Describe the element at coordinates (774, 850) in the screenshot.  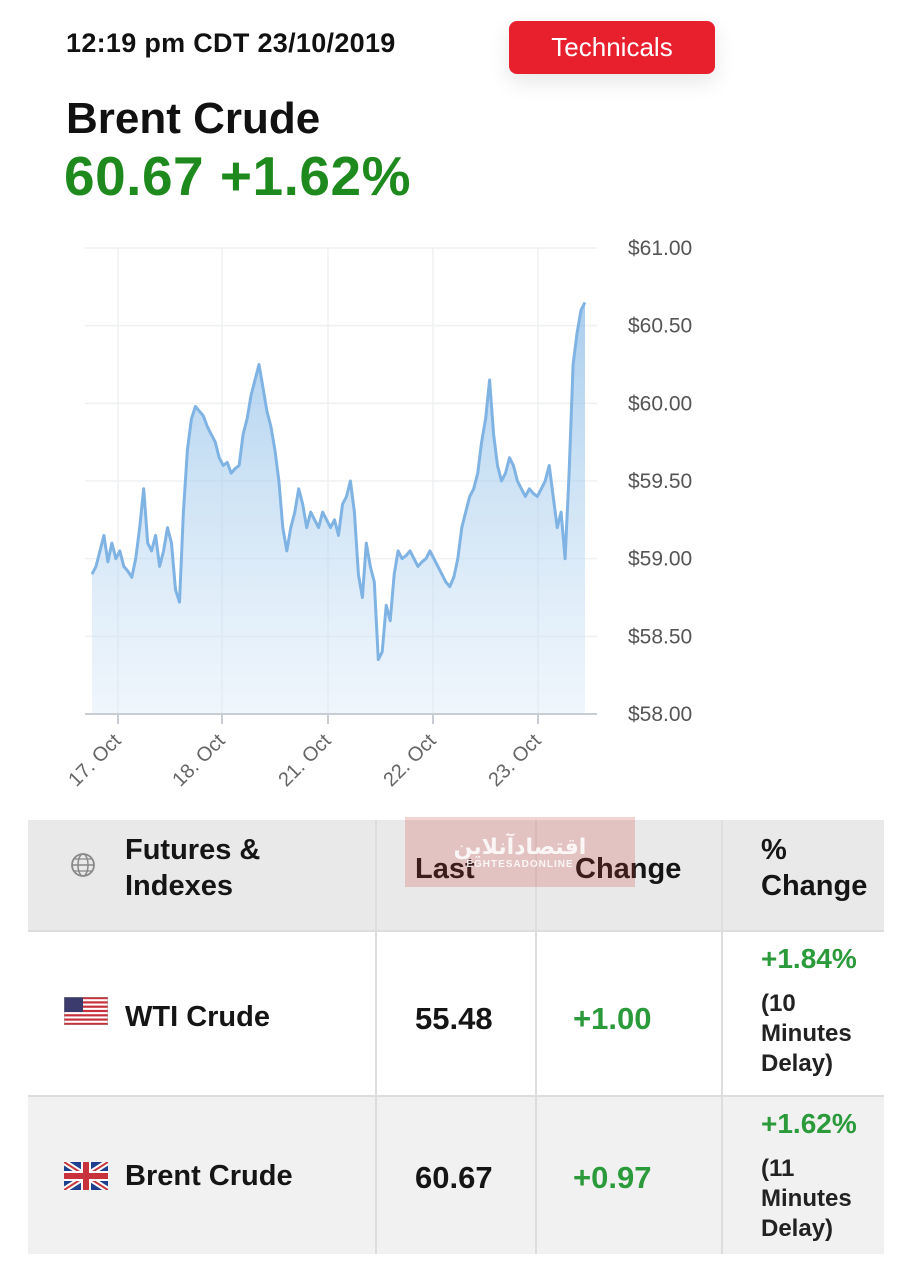
I see `header-pct-line1: %` at that location.